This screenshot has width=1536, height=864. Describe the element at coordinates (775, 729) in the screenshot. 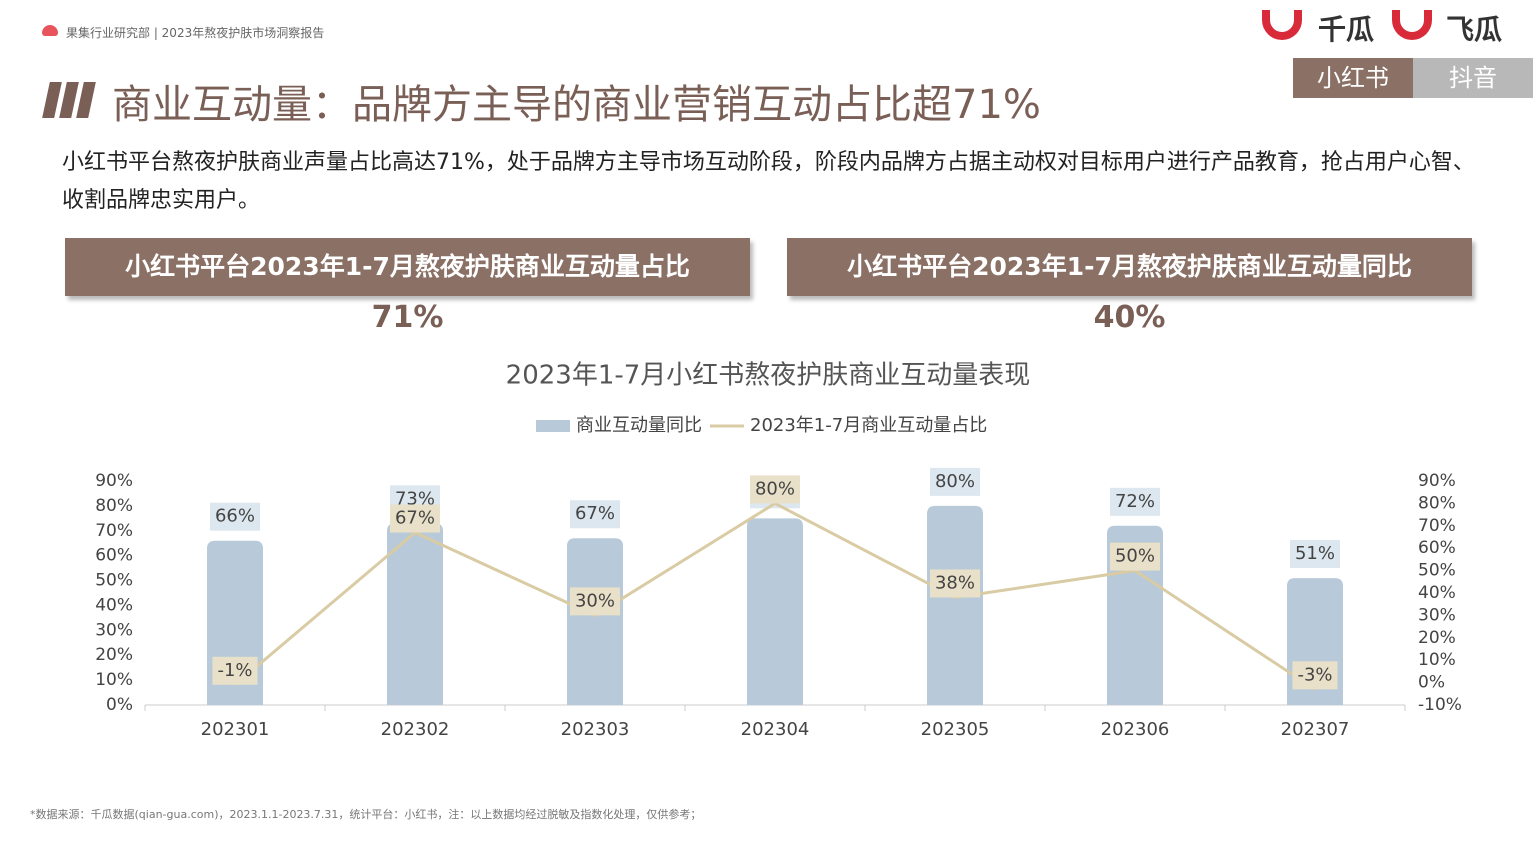

I see `x-tick-label: 202304` at that location.